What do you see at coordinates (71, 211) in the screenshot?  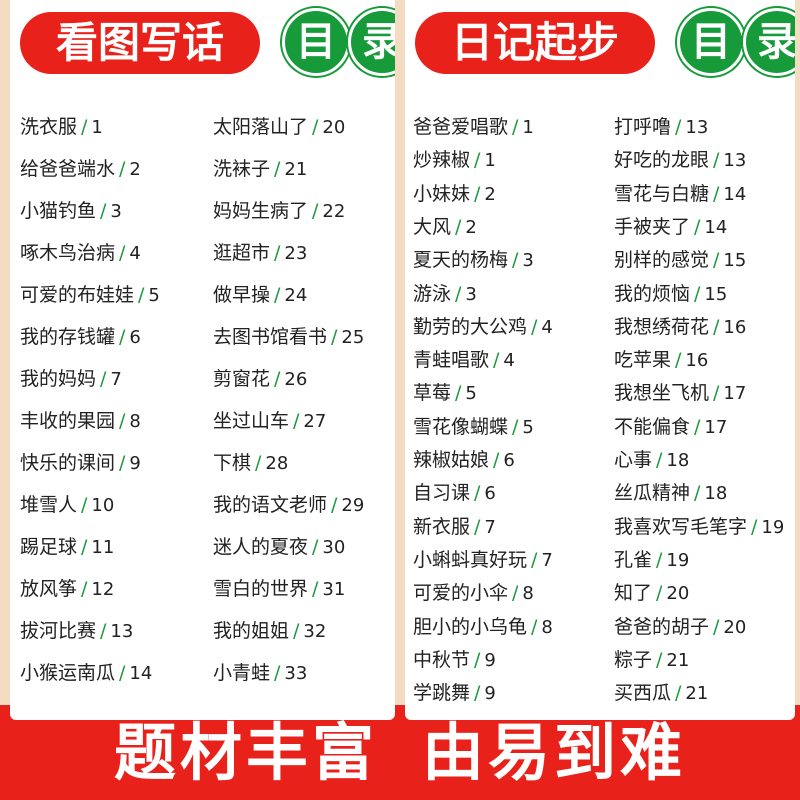 I see `toc-entry: 小猫钓鱼/3` at bounding box center [71, 211].